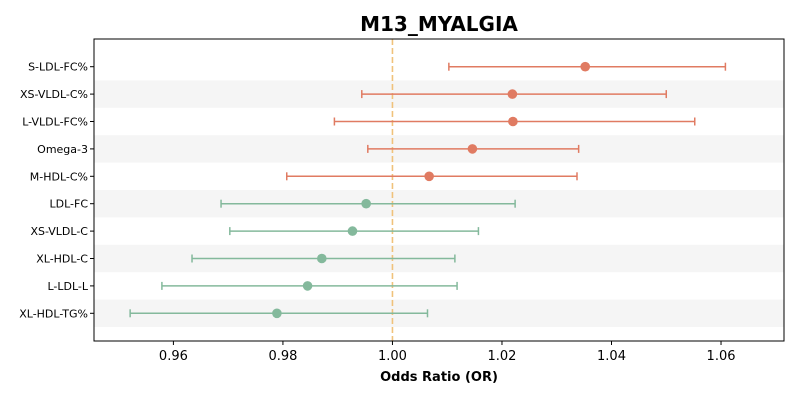 Image resolution: width=800 pixels, height=400 pixels. What do you see at coordinates (392, 356) in the screenshot?
I see `x-tick-label: 1.00` at bounding box center [392, 356].